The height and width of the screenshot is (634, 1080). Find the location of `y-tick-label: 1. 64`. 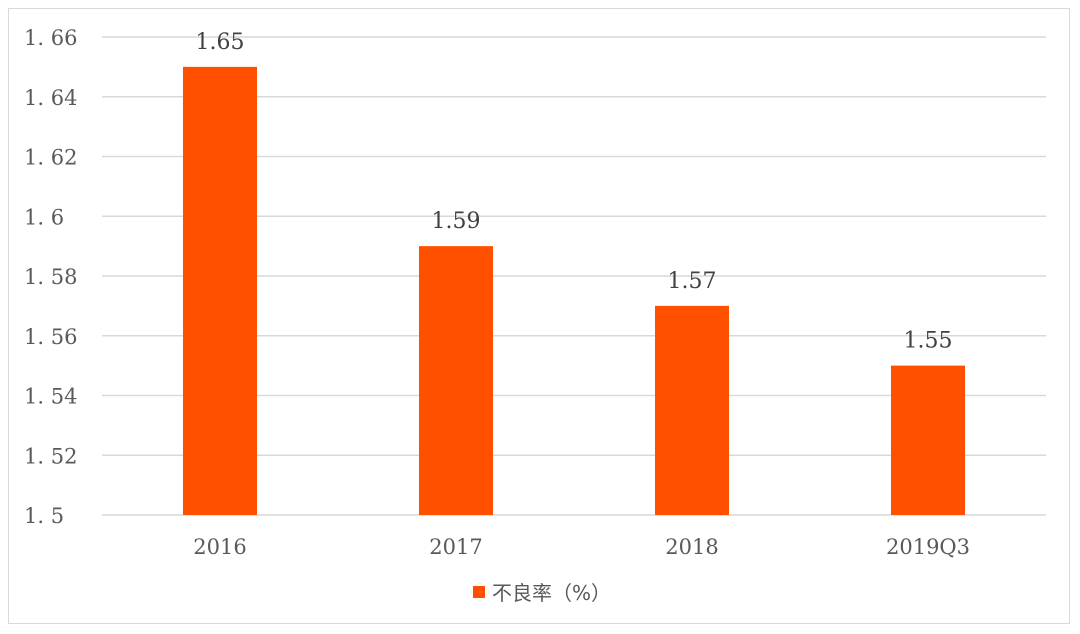

y-tick-label: 1. 64 is located at coordinates (50, 98).